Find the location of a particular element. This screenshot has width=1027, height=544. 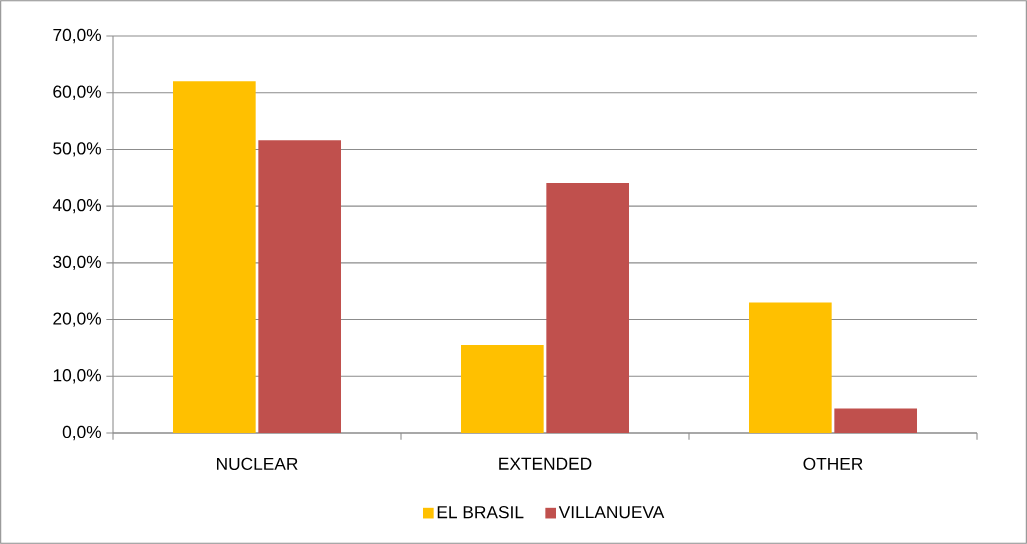

x-tick-label: OTHER is located at coordinates (833, 463).